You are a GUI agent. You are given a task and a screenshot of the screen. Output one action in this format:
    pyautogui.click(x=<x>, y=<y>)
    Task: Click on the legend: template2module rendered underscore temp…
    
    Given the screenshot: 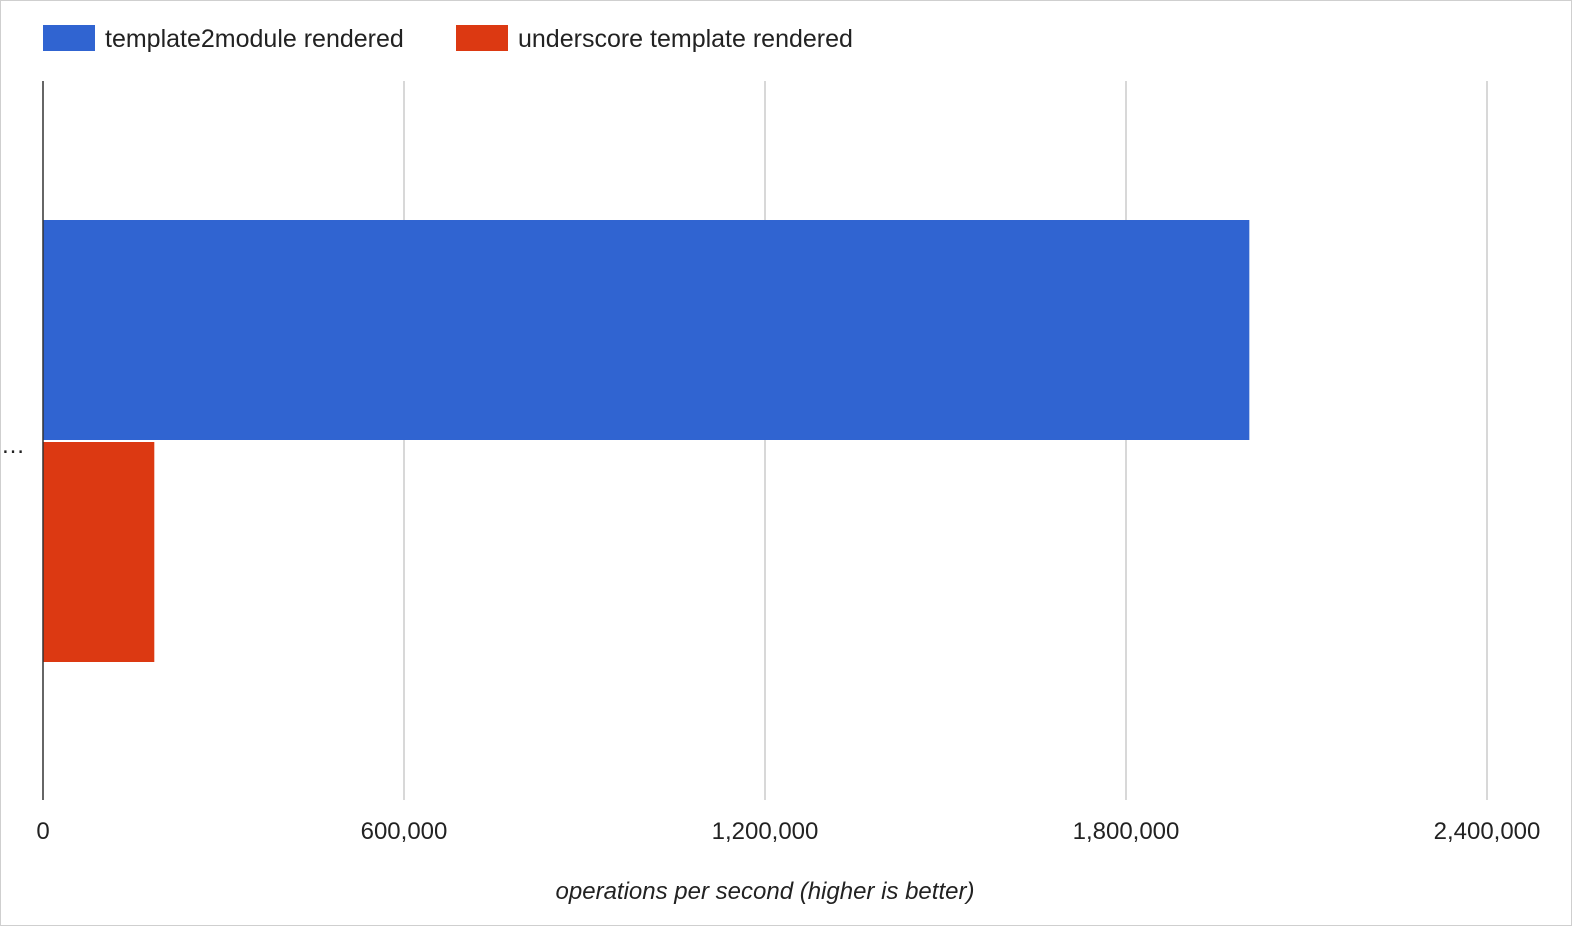 What is the action you would take?
    pyautogui.click(x=448, y=39)
    